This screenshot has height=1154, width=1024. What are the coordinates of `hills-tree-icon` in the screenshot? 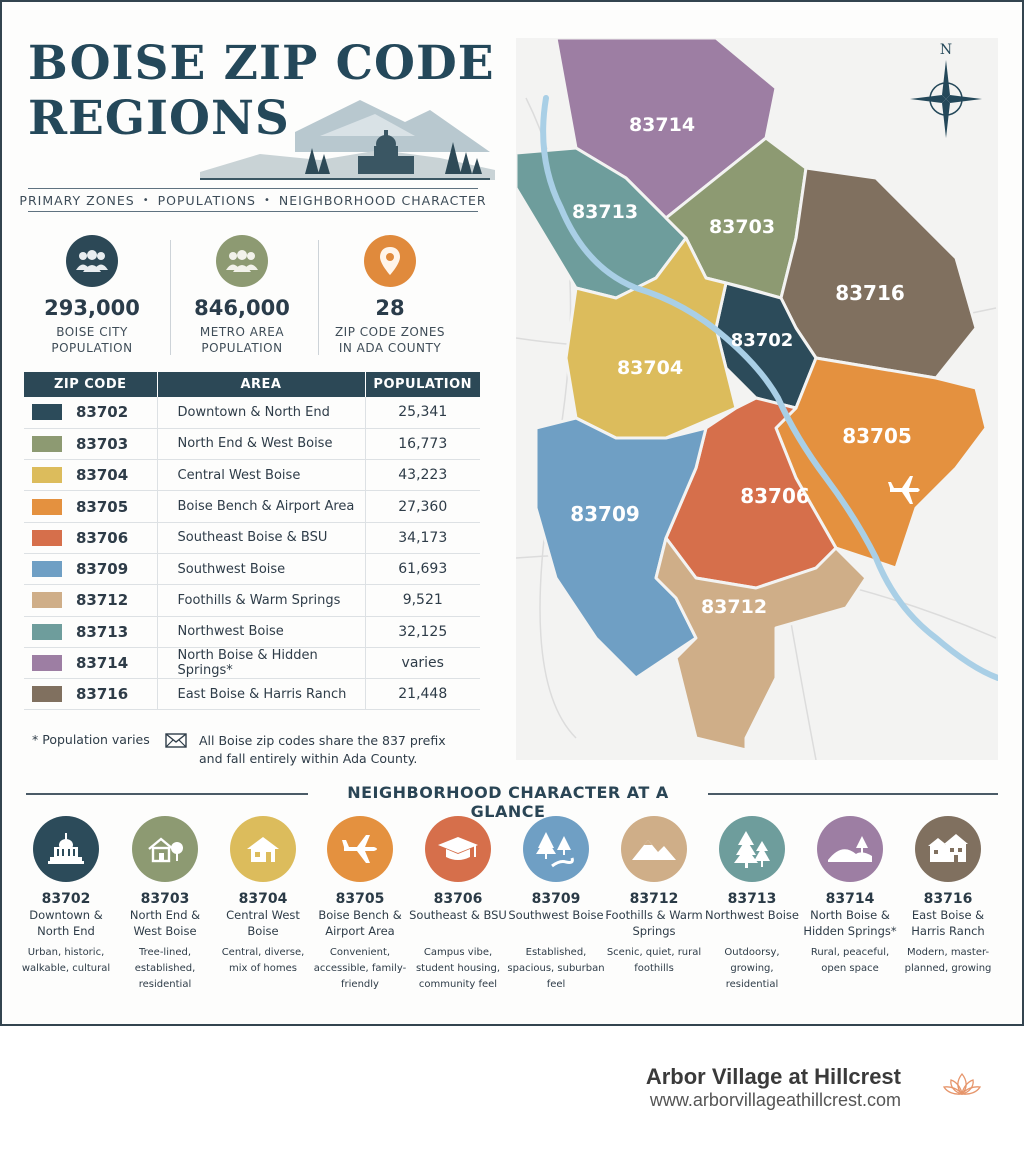 It's located at (850, 849).